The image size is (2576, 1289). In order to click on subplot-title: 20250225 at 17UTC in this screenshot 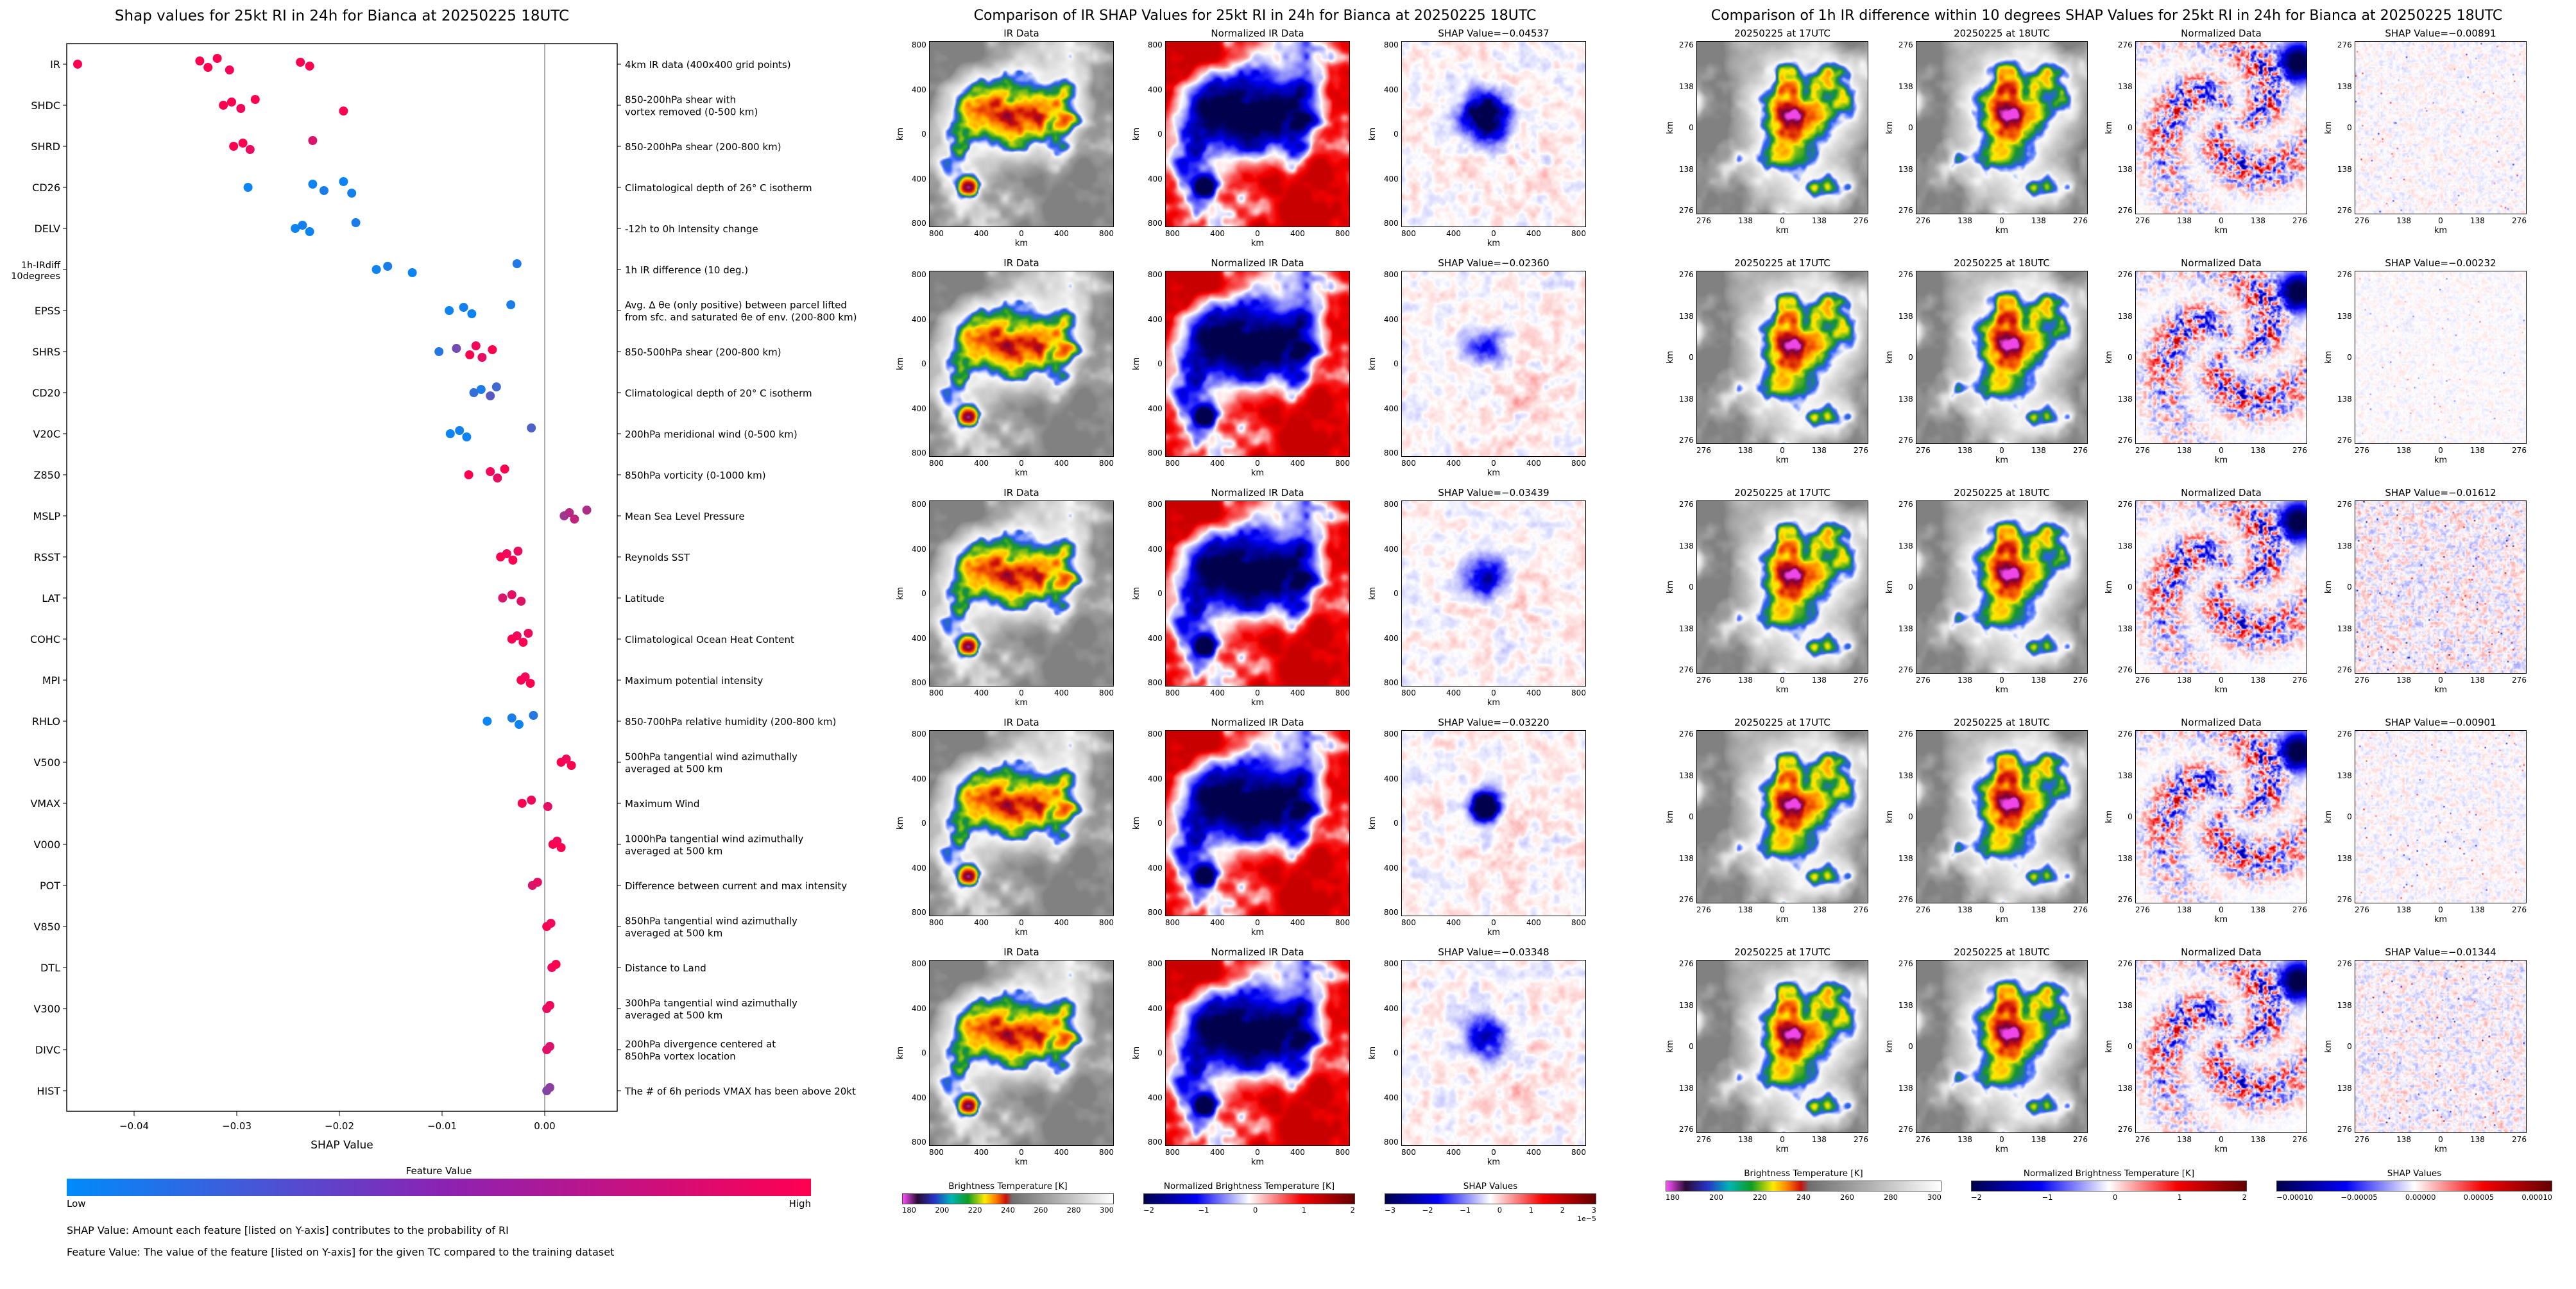, I will do `click(1782, 263)`.